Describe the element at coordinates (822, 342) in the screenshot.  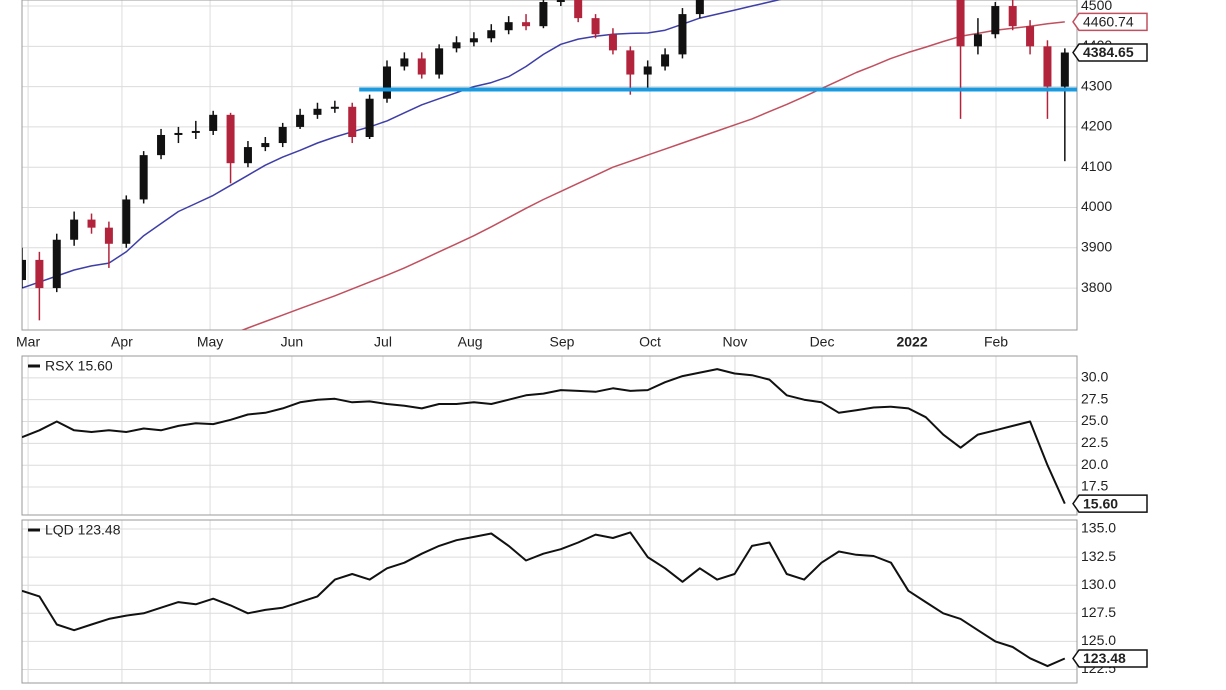
I see `x-tick-label: Dec` at that location.